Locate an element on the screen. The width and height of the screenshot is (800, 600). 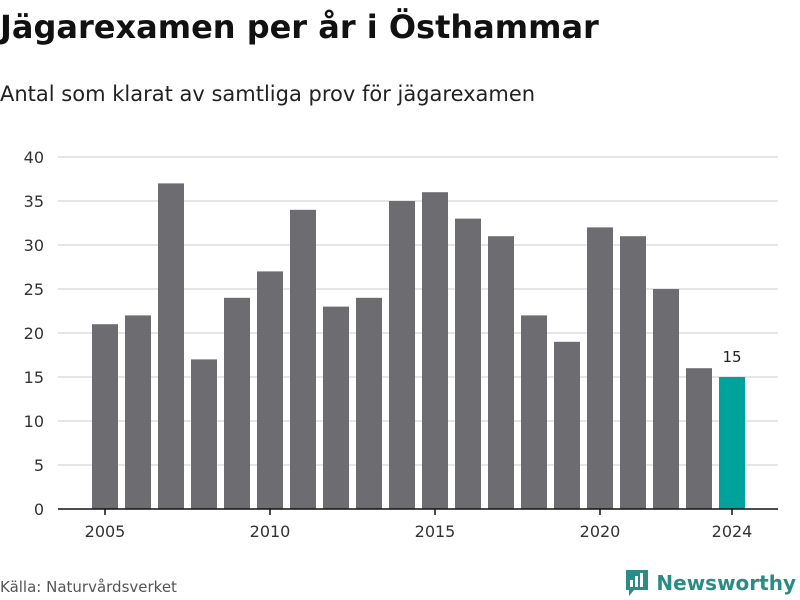
x-tick-label: 2024 is located at coordinates (732, 531).